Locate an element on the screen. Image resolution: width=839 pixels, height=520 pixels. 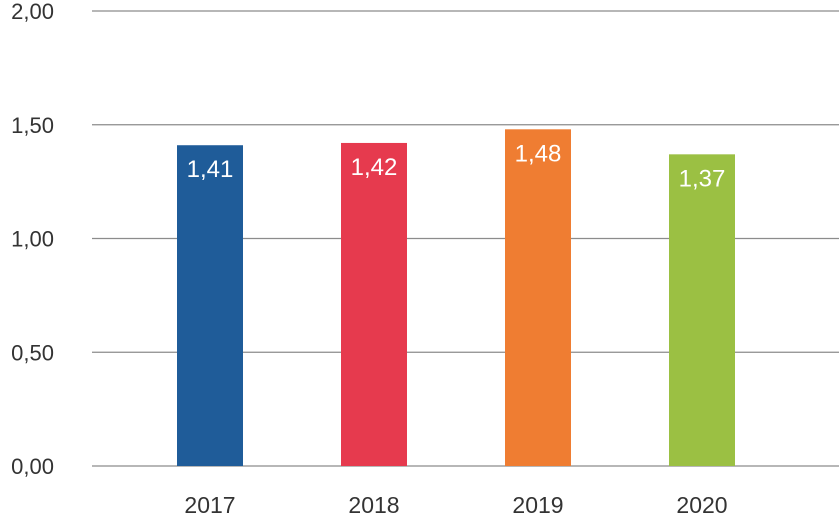
bar-2018 is located at coordinates (374, 304).